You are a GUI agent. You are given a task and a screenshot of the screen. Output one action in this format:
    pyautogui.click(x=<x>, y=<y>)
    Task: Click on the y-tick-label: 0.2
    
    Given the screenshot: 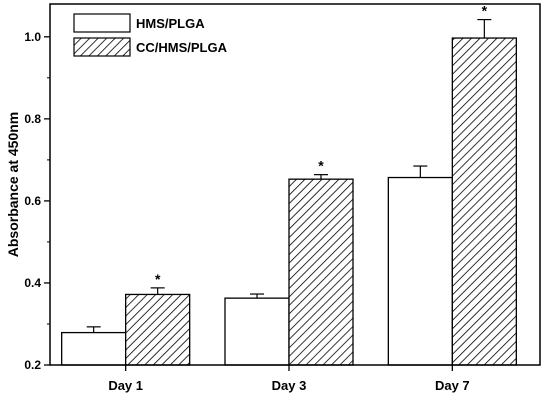 What is the action you would take?
    pyautogui.click(x=32, y=365)
    